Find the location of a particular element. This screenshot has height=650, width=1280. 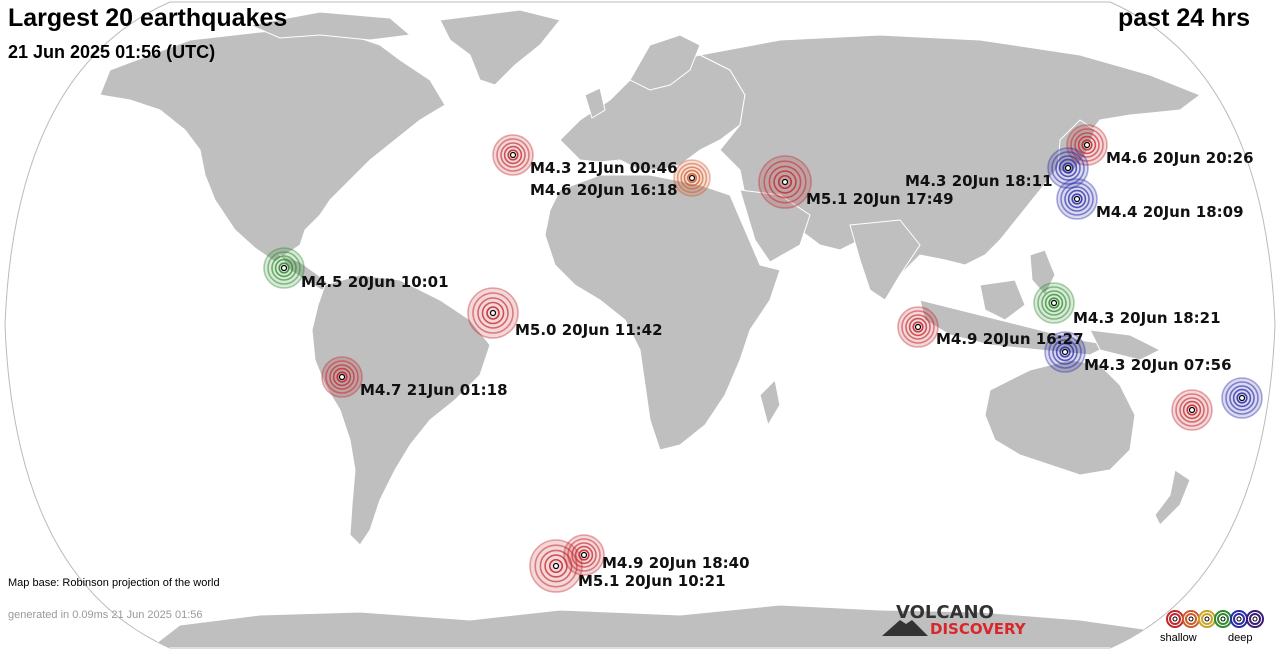

british-isles-landmass is located at coordinates (595, 103).